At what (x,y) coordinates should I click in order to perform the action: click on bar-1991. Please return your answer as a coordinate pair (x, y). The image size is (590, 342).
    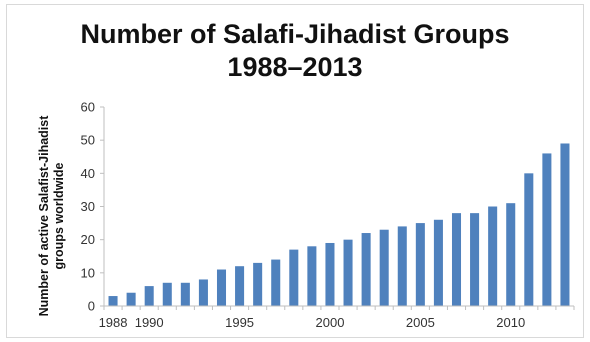
    Looking at the image, I should click on (167, 294).